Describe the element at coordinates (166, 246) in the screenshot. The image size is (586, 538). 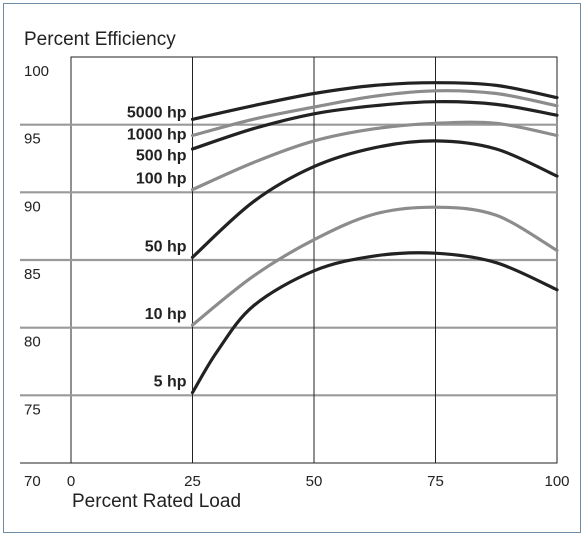
I see `series-label: 50 hp` at that location.